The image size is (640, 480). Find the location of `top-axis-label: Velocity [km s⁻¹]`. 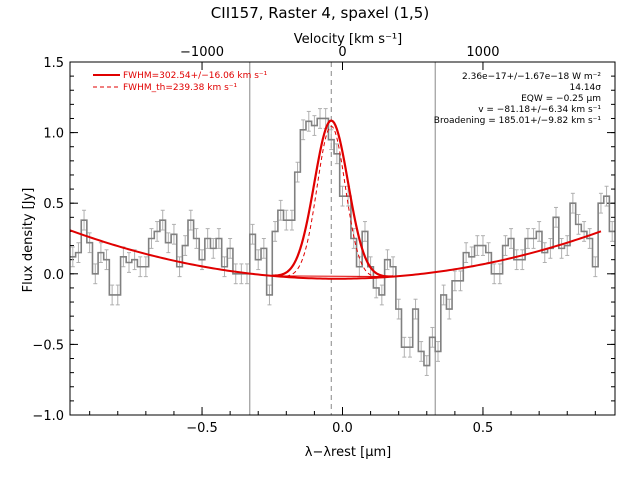

top-axis-label: Velocity [km s⁻¹] is located at coordinates (348, 39).